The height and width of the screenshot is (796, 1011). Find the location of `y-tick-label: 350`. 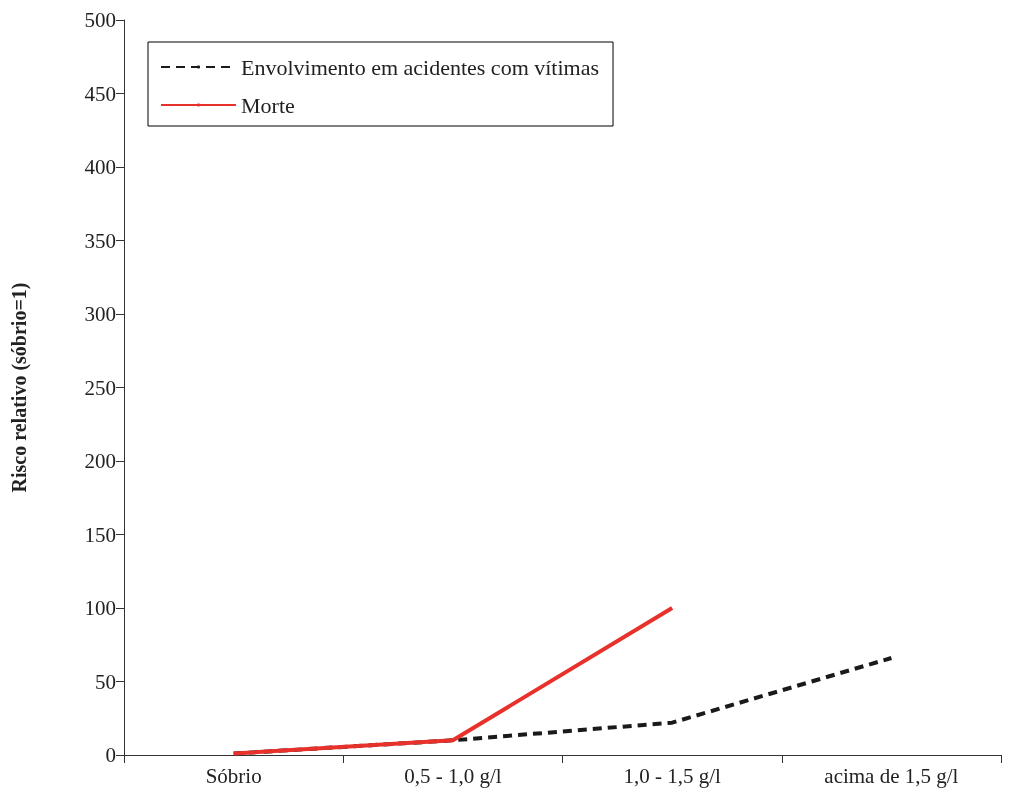

y-tick-label: 350 is located at coordinates (100, 240).